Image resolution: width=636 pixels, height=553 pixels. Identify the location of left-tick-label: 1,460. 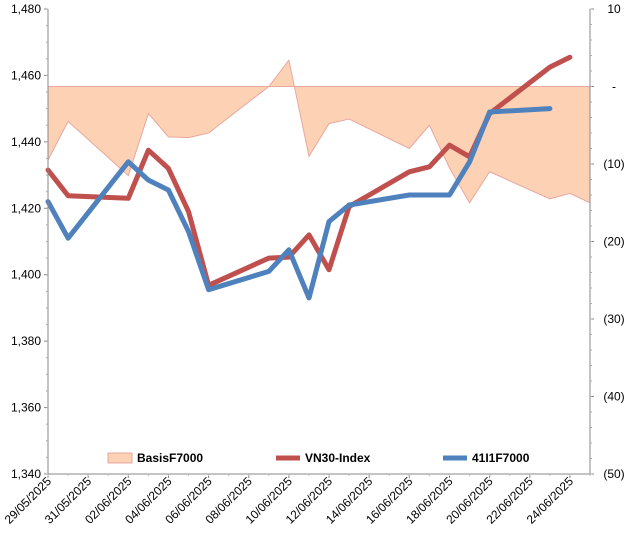
(26, 75).